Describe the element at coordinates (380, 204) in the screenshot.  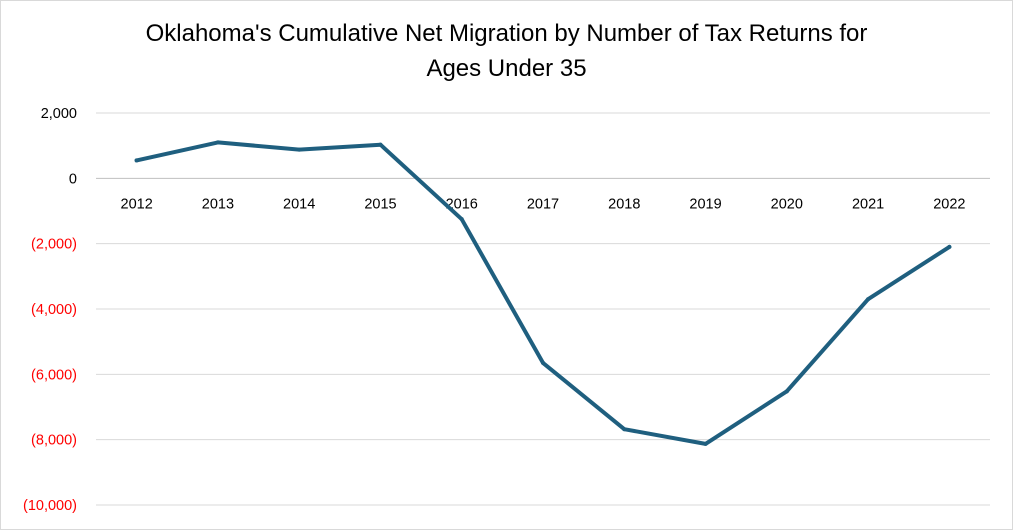
I see `x-tick-label: 2015` at that location.